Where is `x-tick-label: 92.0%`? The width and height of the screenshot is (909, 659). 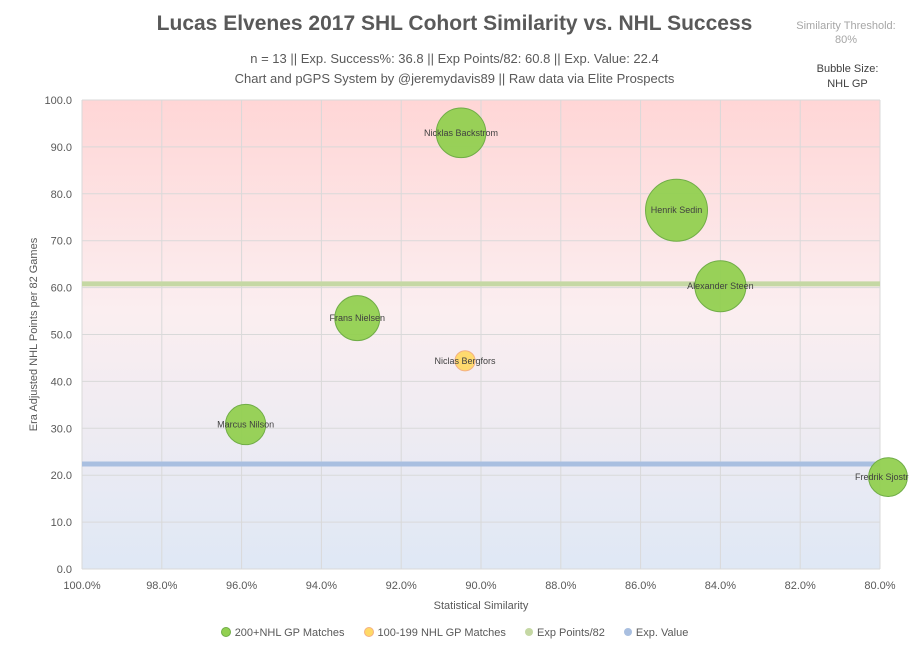
x-tick-label: 92.0% is located at coordinates (401, 586).